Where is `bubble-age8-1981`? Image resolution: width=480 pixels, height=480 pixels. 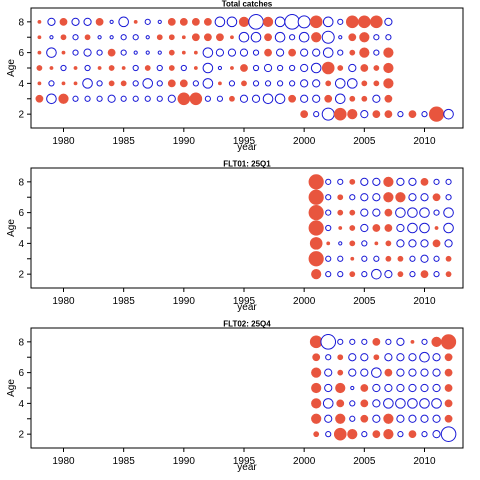
bubble-age8-1981 is located at coordinates (75, 21).